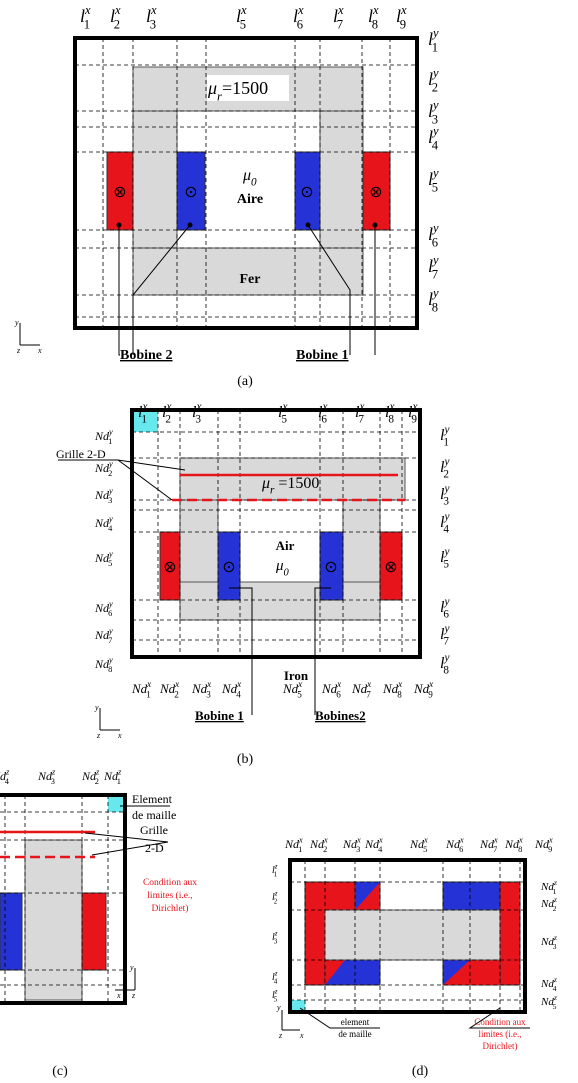  I want to click on x-label: lx 6, so click(298, 17).